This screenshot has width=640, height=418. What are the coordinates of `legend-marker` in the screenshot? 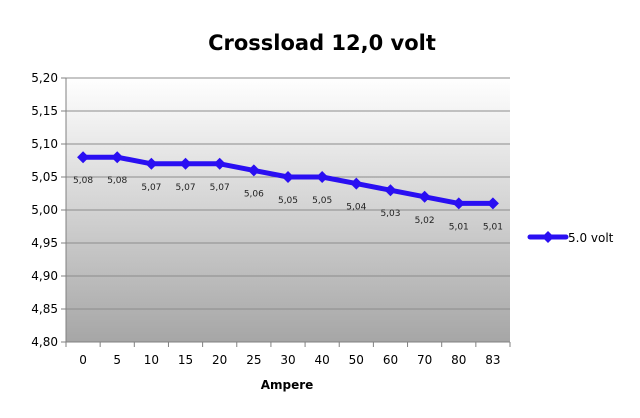 It's located at (548, 237).